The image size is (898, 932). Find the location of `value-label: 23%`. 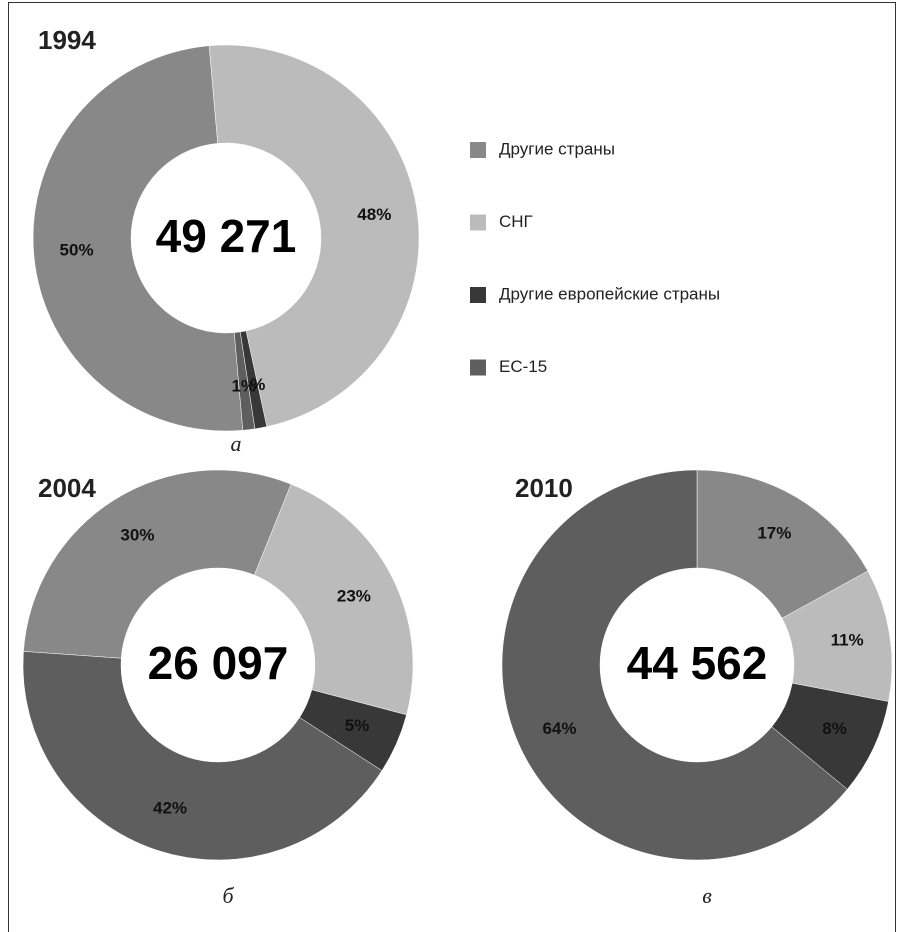

value-label: 23% is located at coordinates (354, 595).